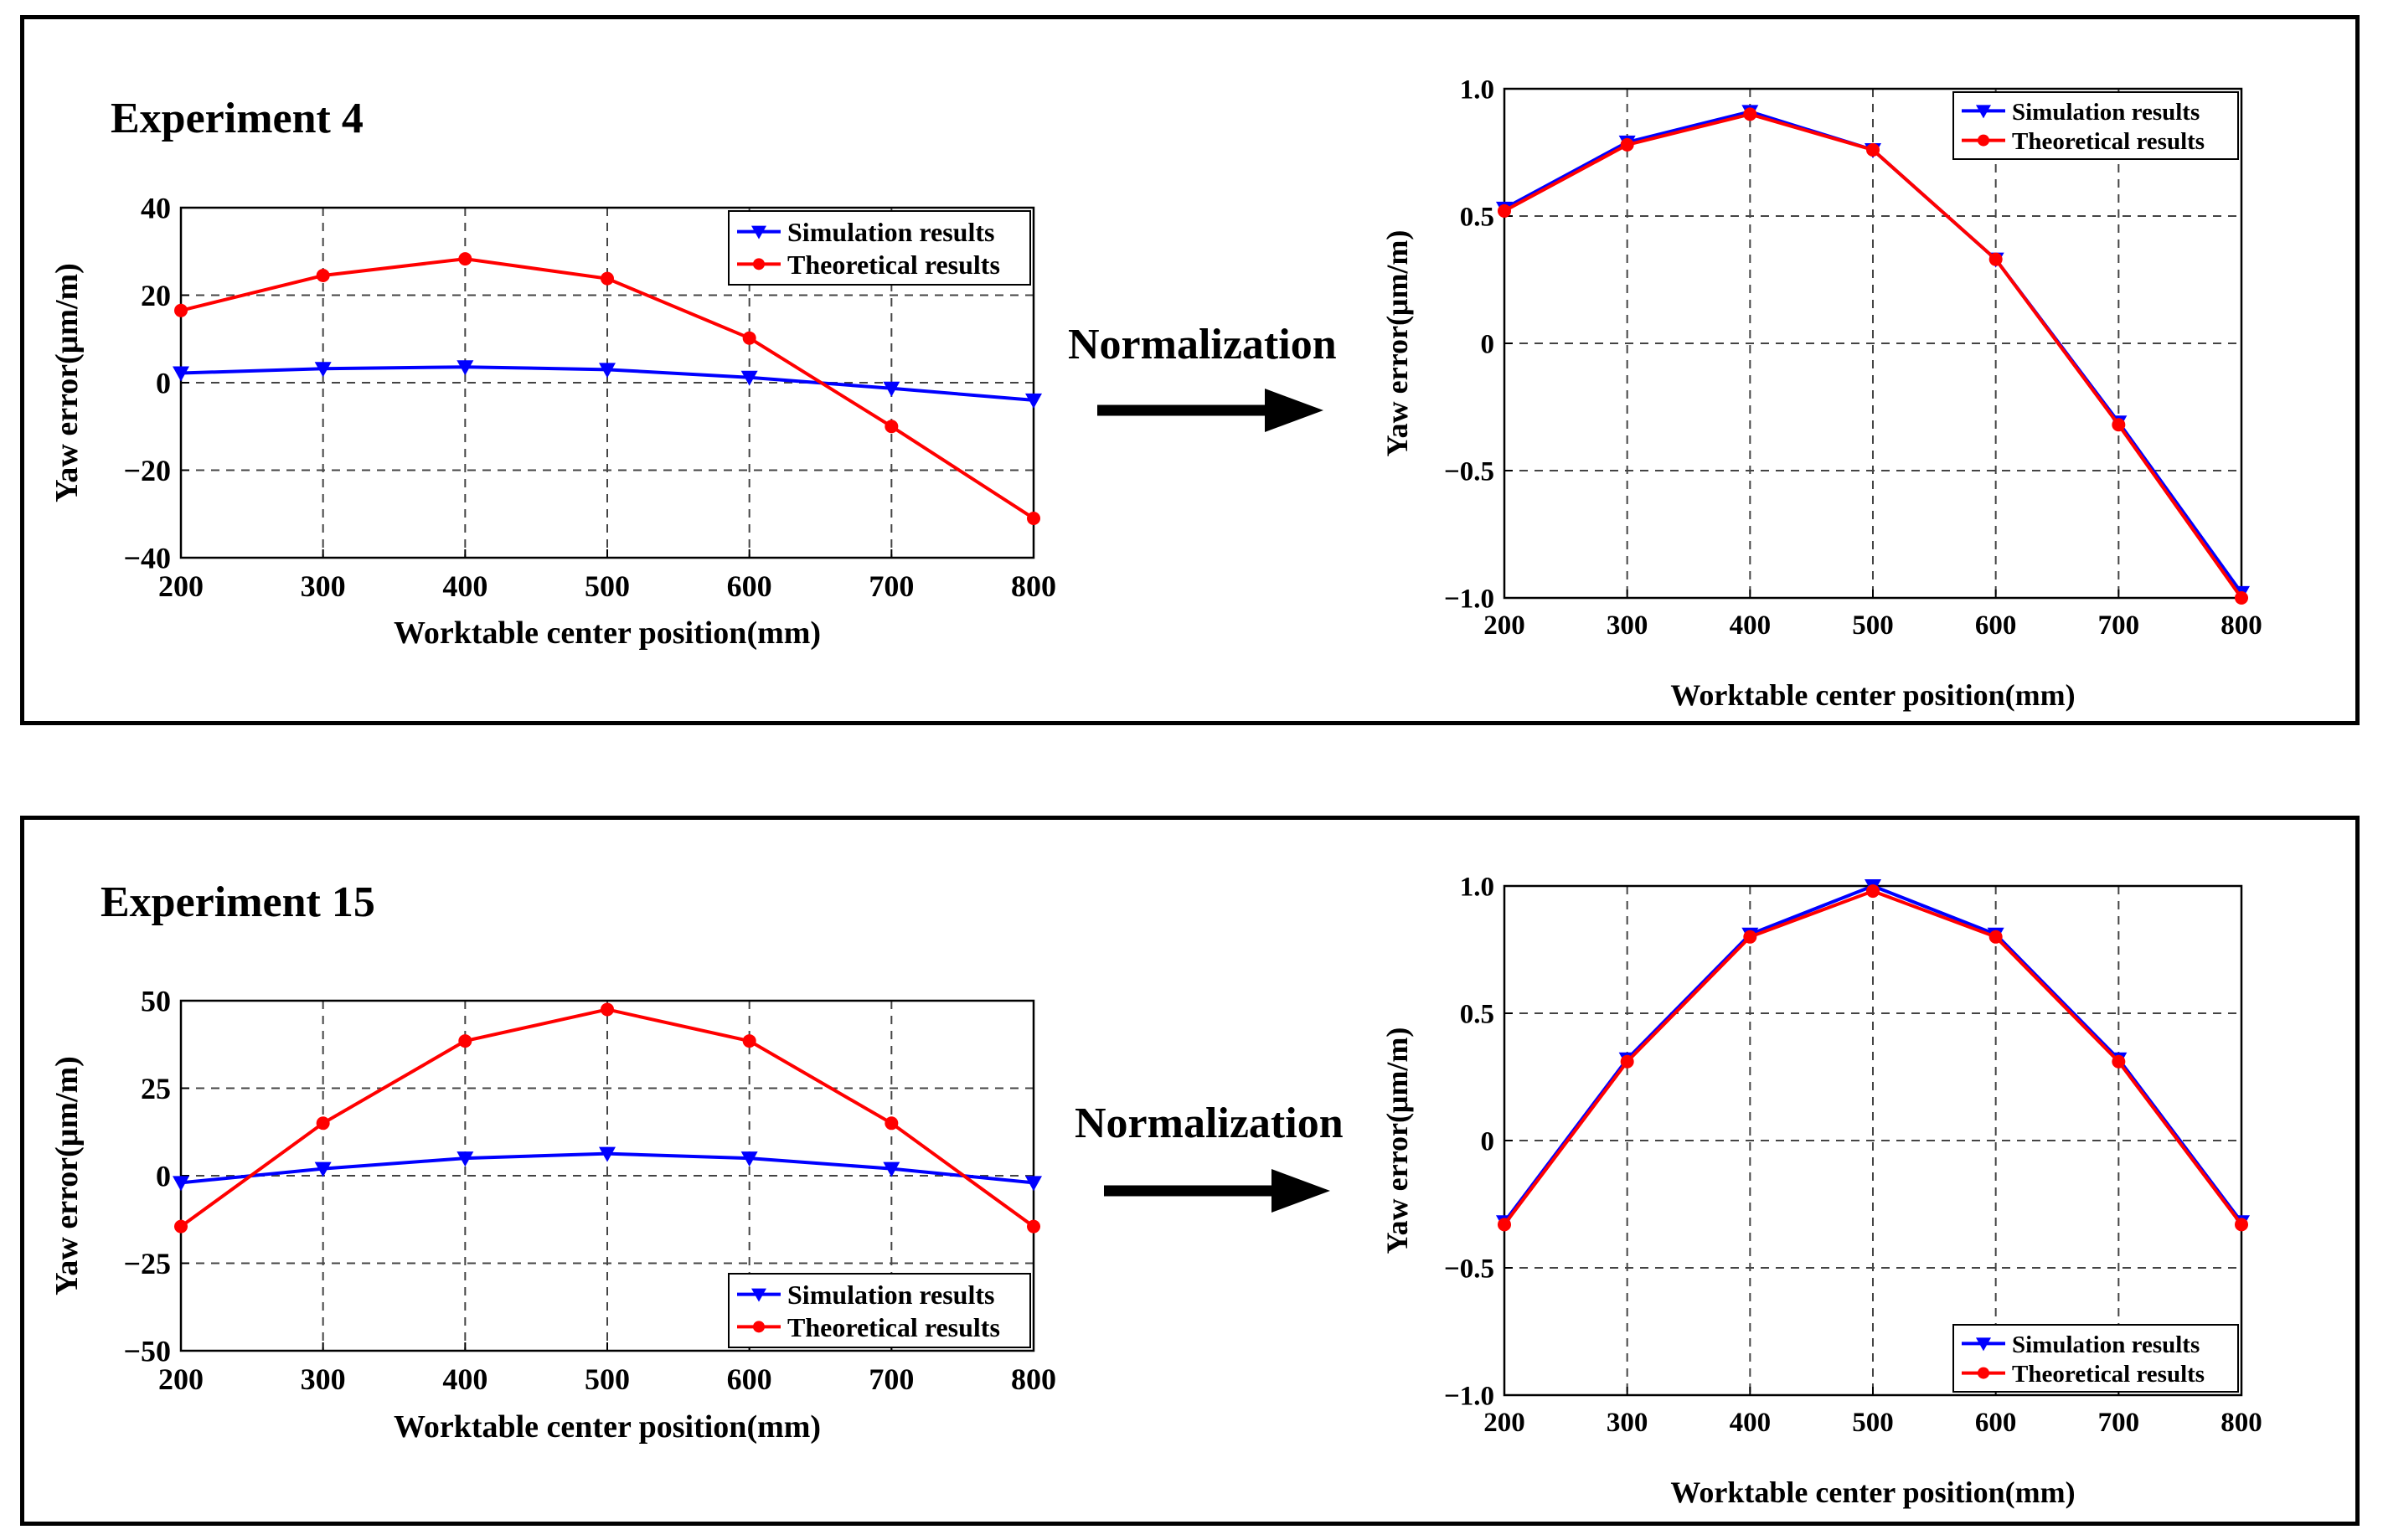 This screenshot has height=1540, width=2383. I want to click on normalization-arrow-1-icon, so click(1210, 411).